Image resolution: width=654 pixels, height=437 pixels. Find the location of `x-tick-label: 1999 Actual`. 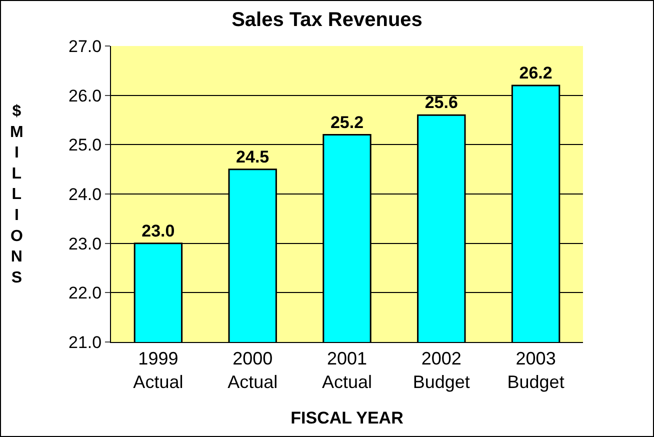

x-tick-label: 1999 Actual is located at coordinates (158, 370).